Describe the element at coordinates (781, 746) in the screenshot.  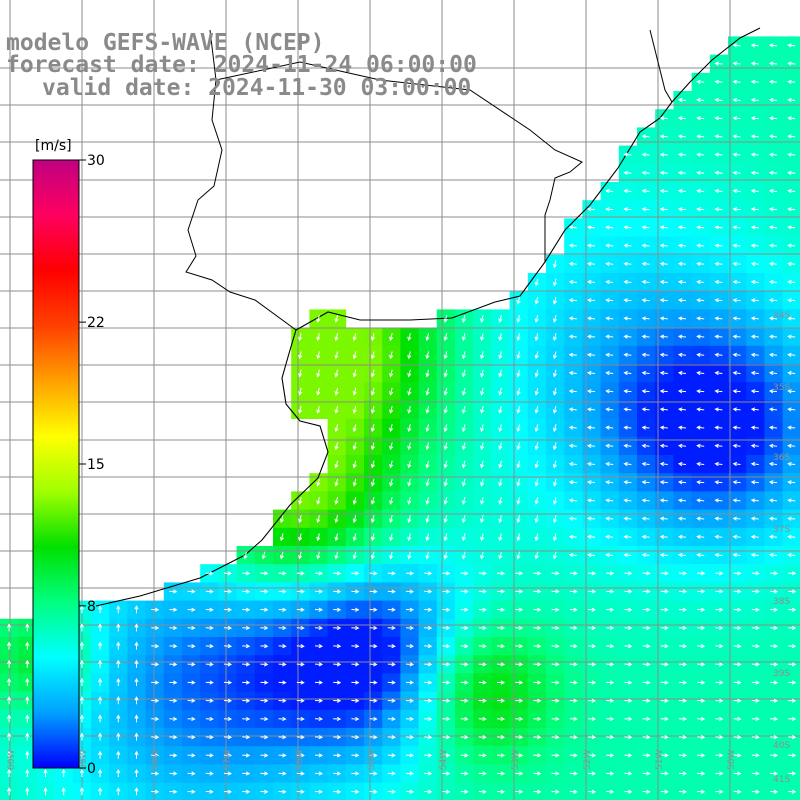
I see `latitude-label: 40S` at that location.